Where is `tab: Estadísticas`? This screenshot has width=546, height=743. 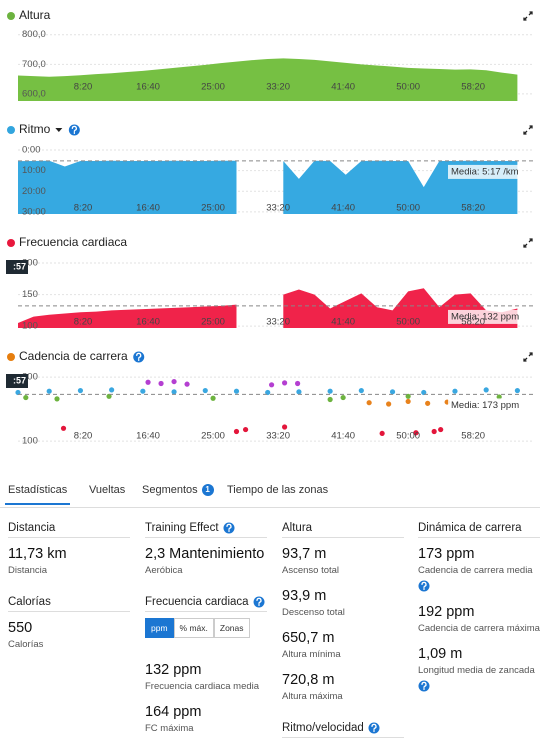
tab: Estadísticas is located at coordinates (38, 494).